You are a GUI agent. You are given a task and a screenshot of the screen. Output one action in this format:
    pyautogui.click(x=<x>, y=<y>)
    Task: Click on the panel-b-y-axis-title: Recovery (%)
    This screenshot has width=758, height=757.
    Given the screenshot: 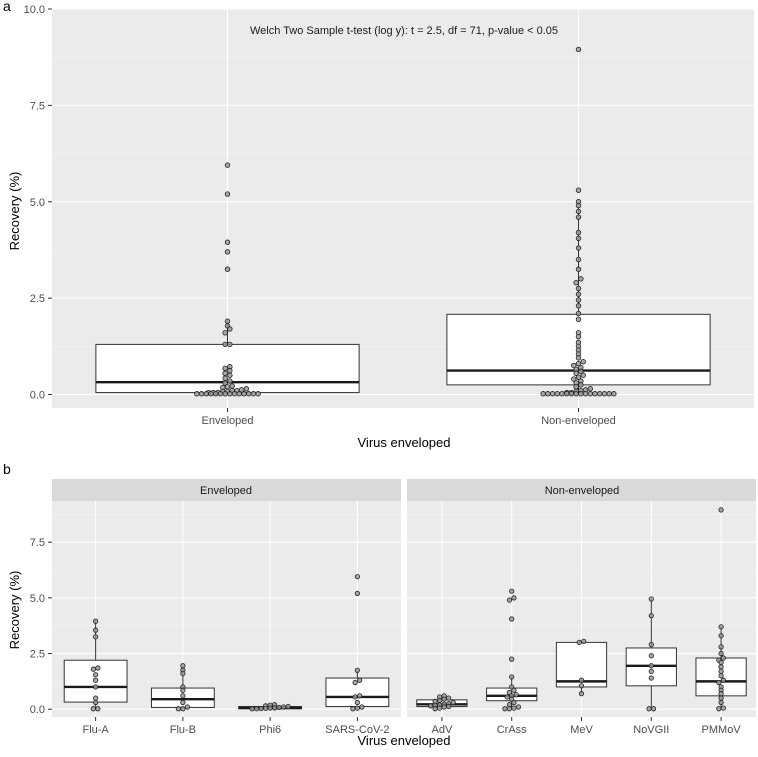 What is the action you would take?
    pyautogui.click(x=14, y=610)
    